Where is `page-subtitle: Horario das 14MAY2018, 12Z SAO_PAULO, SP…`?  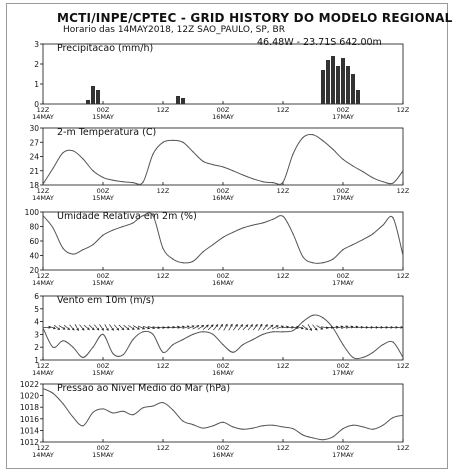
page-subtitle: Horario das 14MAY2018, 12Z SAO_PAULO, SP… is located at coordinates (174, 30).